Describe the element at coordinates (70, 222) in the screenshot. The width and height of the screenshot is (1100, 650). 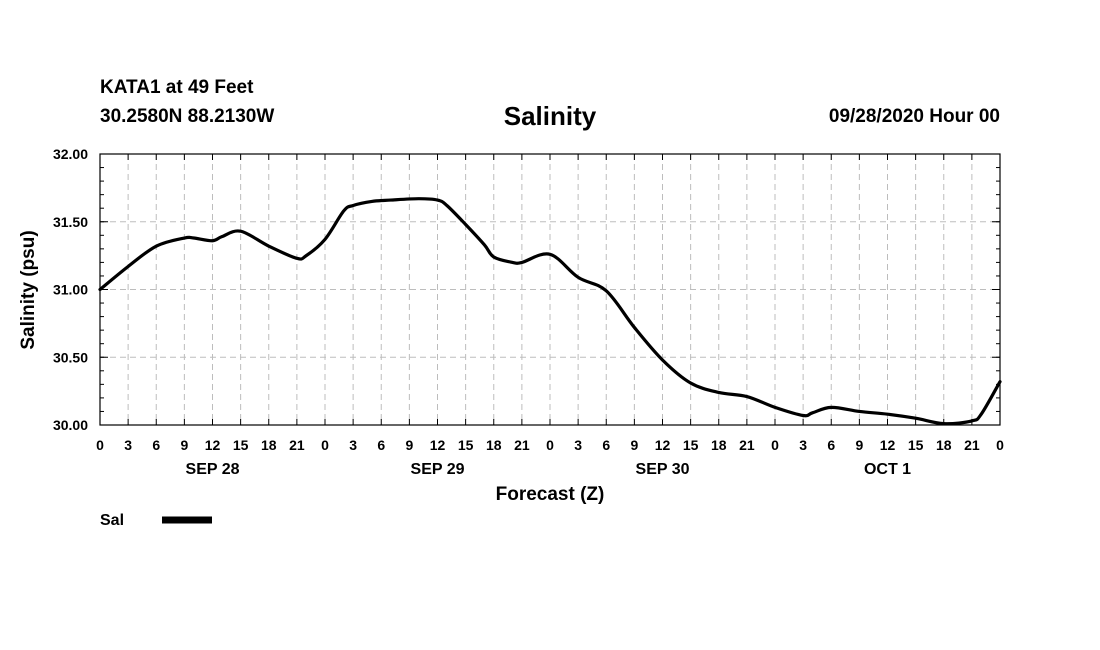
I see `y-tick-label: 31.50` at that location.